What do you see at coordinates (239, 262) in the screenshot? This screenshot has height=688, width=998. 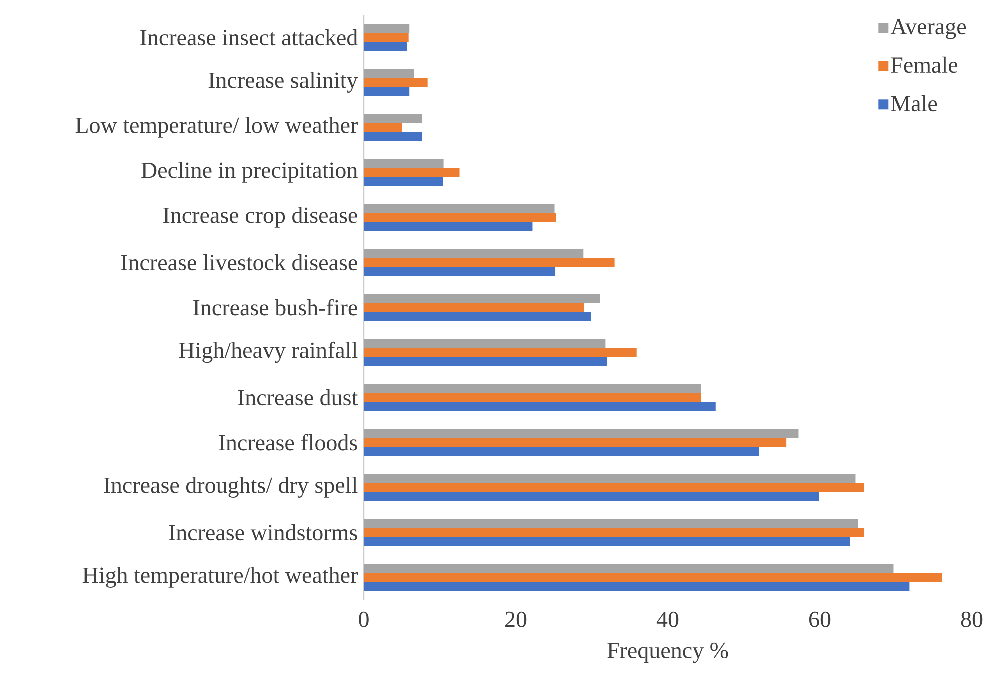 I see `y-tick-label: Increase livestock disease` at bounding box center [239, 262].